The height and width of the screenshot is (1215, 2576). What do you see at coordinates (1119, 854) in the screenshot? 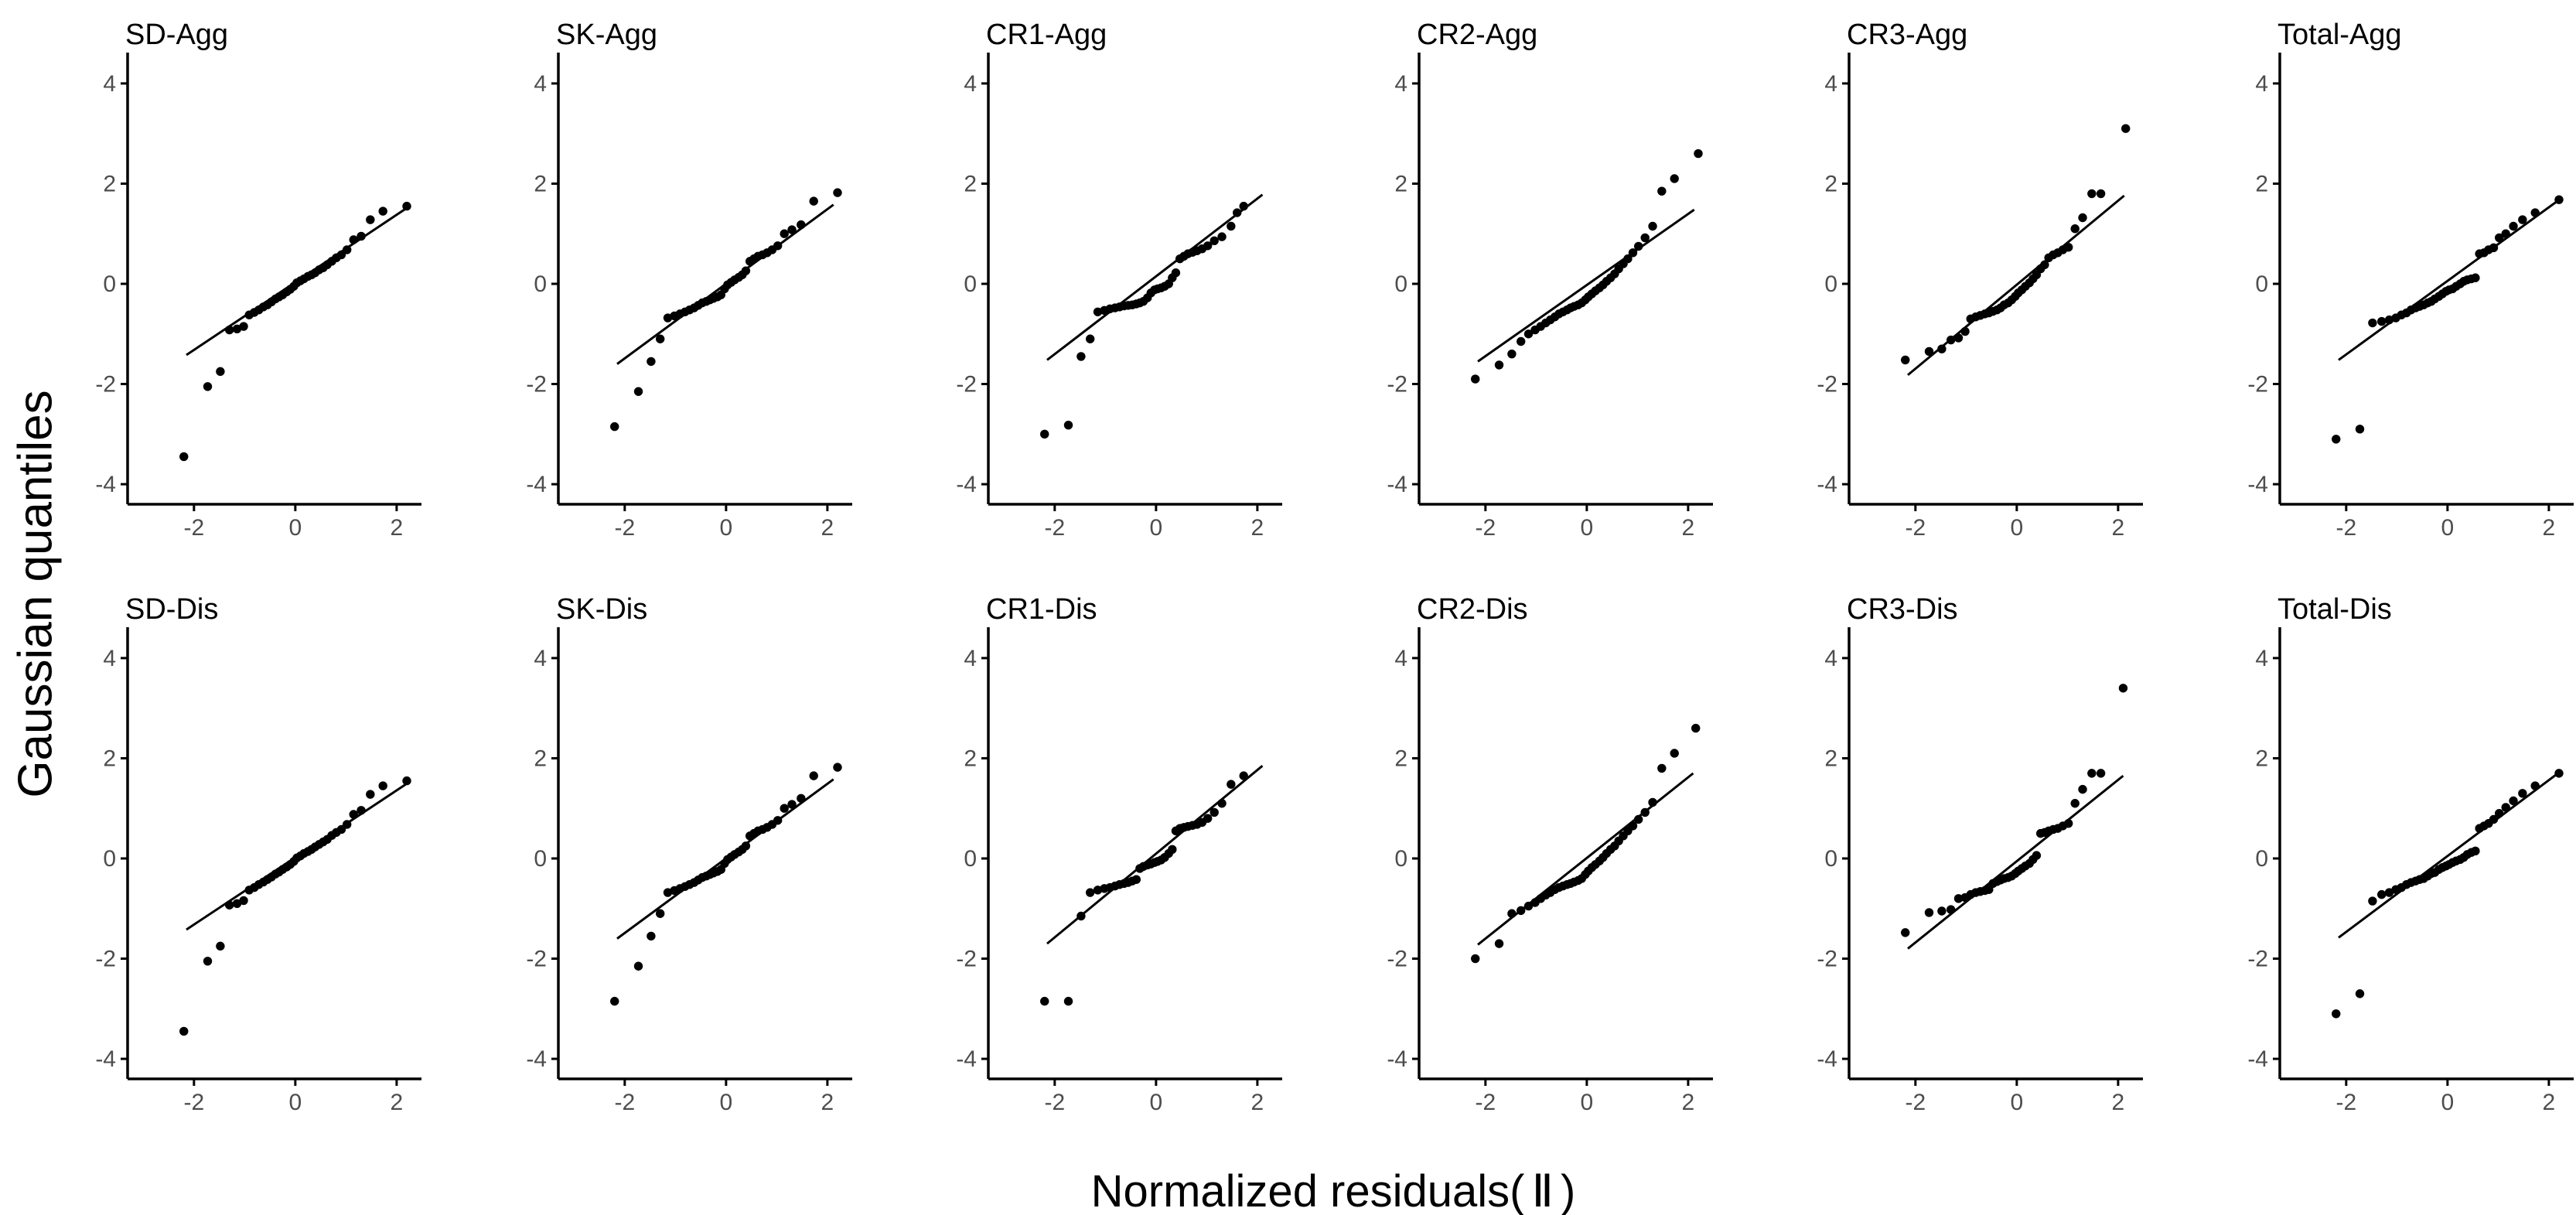
I see `qq-panel-CR1-Dis: CR1-Dis -4 -2 0 2 4 -2 0 2` at bounding box center [1119, 854].